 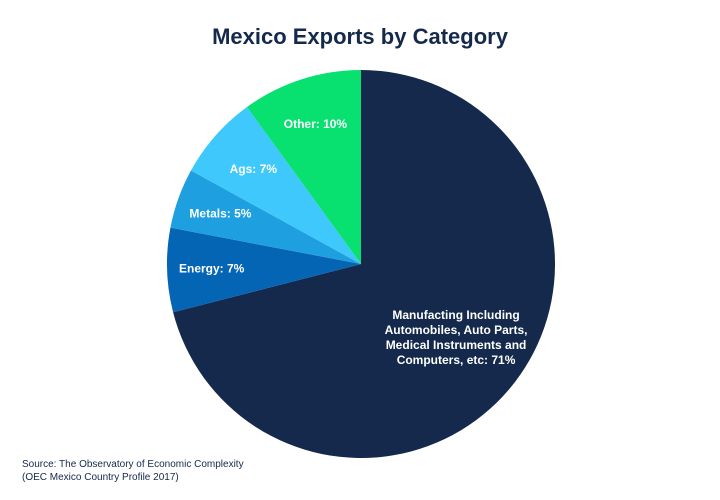 I want to click on source-line-2: (OEC Mexico Country Profile 2017), so click(x=100, y=477).